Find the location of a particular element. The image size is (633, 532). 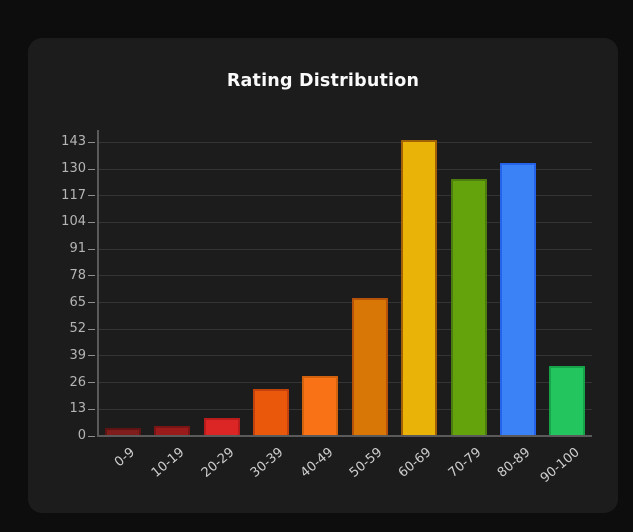

x-axis-tick-label: 90-100 is located at coordinates (560, 466).